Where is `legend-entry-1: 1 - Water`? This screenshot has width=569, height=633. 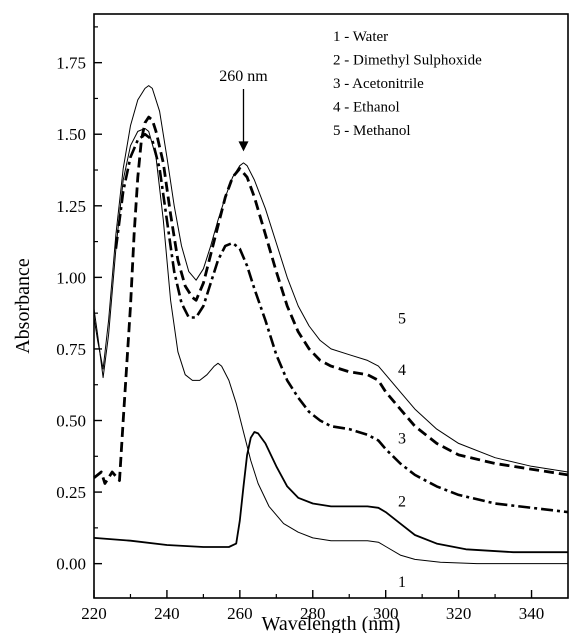 legend-entry-1: 1 - Water is located at coordinates (360, 37).